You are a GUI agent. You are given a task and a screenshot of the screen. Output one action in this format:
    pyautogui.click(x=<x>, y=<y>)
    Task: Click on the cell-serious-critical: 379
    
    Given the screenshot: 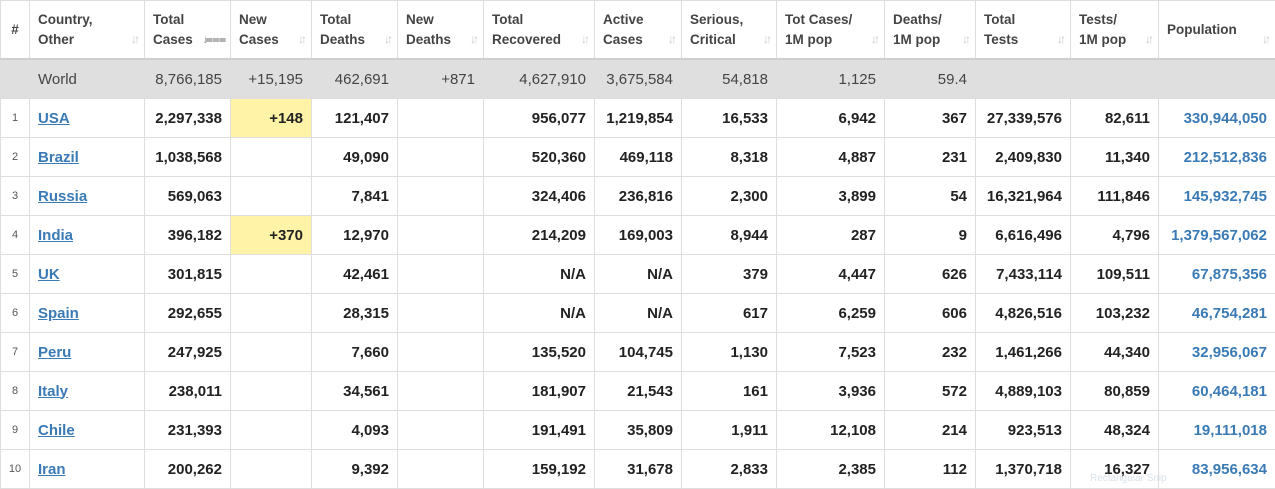 What is the action you would take?
    pyautogui.click(x=729, y=274)
    